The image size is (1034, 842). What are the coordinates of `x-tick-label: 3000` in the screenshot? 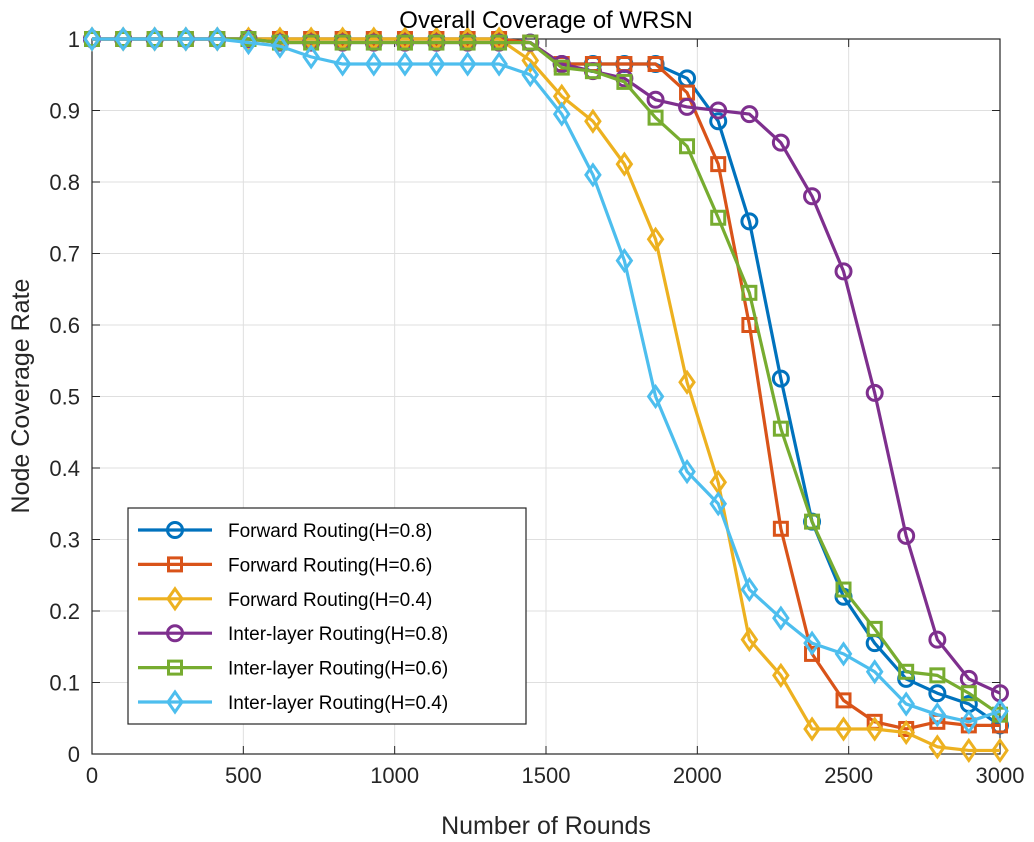 It's located at (1000, 775).